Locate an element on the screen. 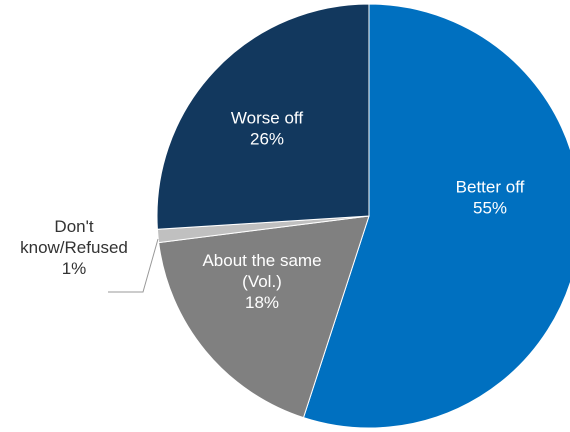 The image size is (570, 432). slice-label-line: know/Refused is located at coordinates (74, 247).